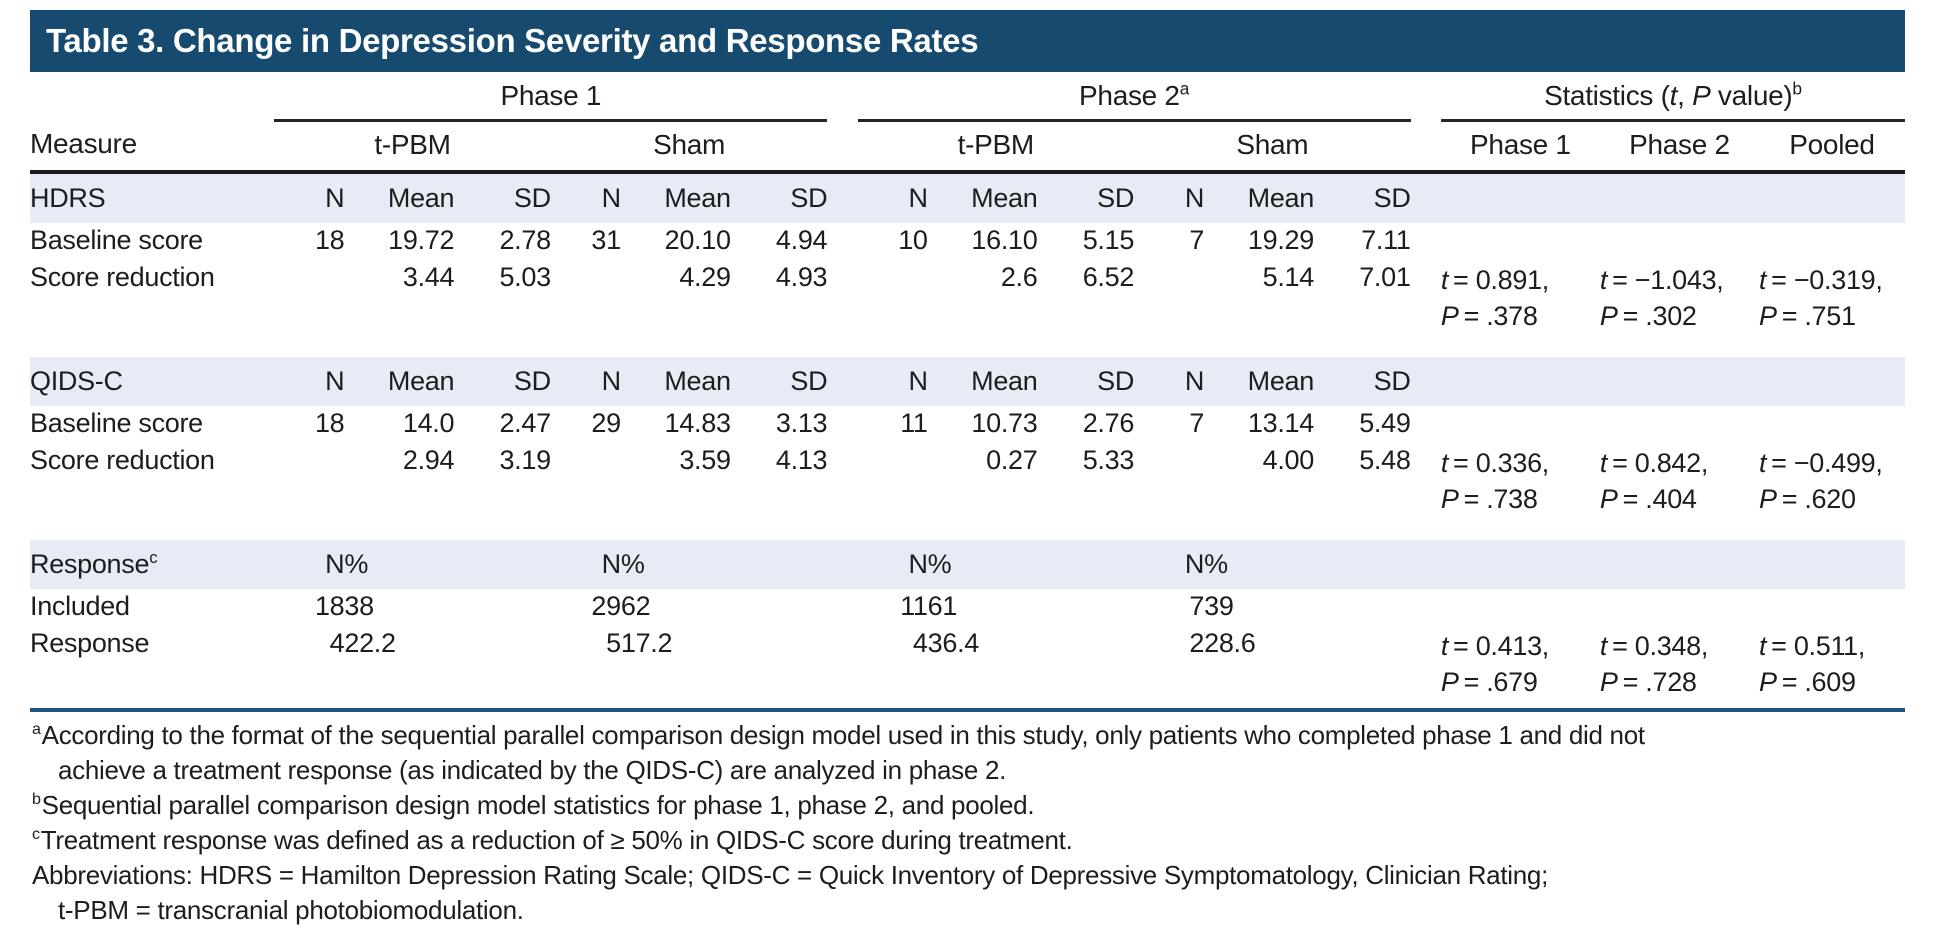  Describe the element at coordinates (801, 423) in the screenshot. I see `num-cell: 3.13` at that location.